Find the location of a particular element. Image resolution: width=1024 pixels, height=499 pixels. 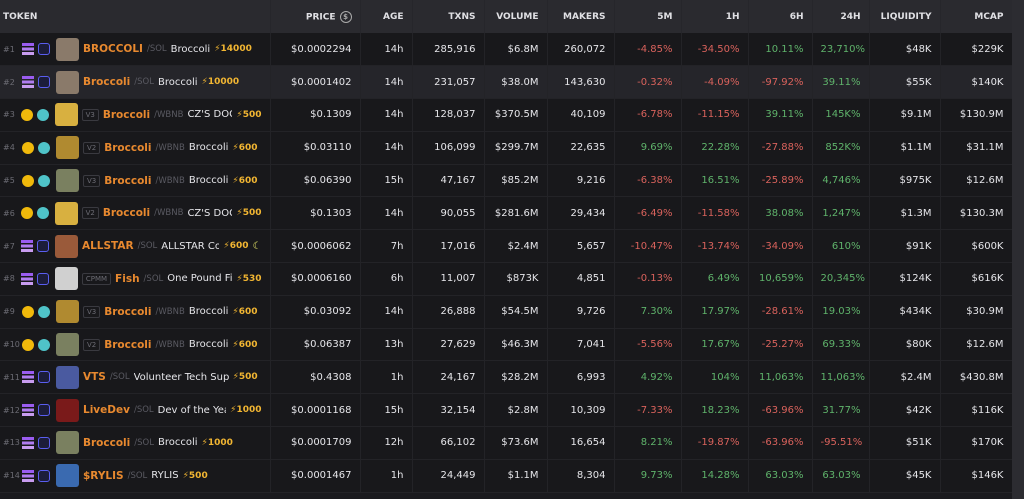

token-cell: #11 VTS/SOL Volunteer Tech Supp ⚡500 is located at coordinates (135, 377).